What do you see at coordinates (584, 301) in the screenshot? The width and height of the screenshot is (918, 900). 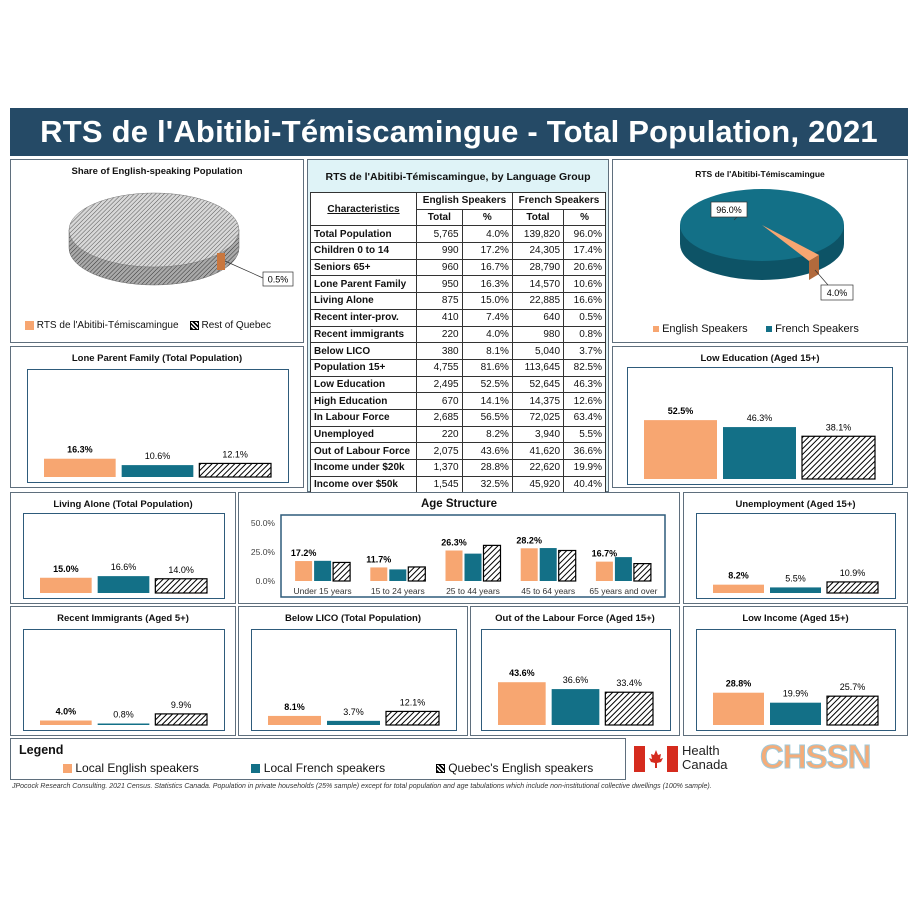 I see `table-cell: 16.6%` at bounding box center [584, 301].